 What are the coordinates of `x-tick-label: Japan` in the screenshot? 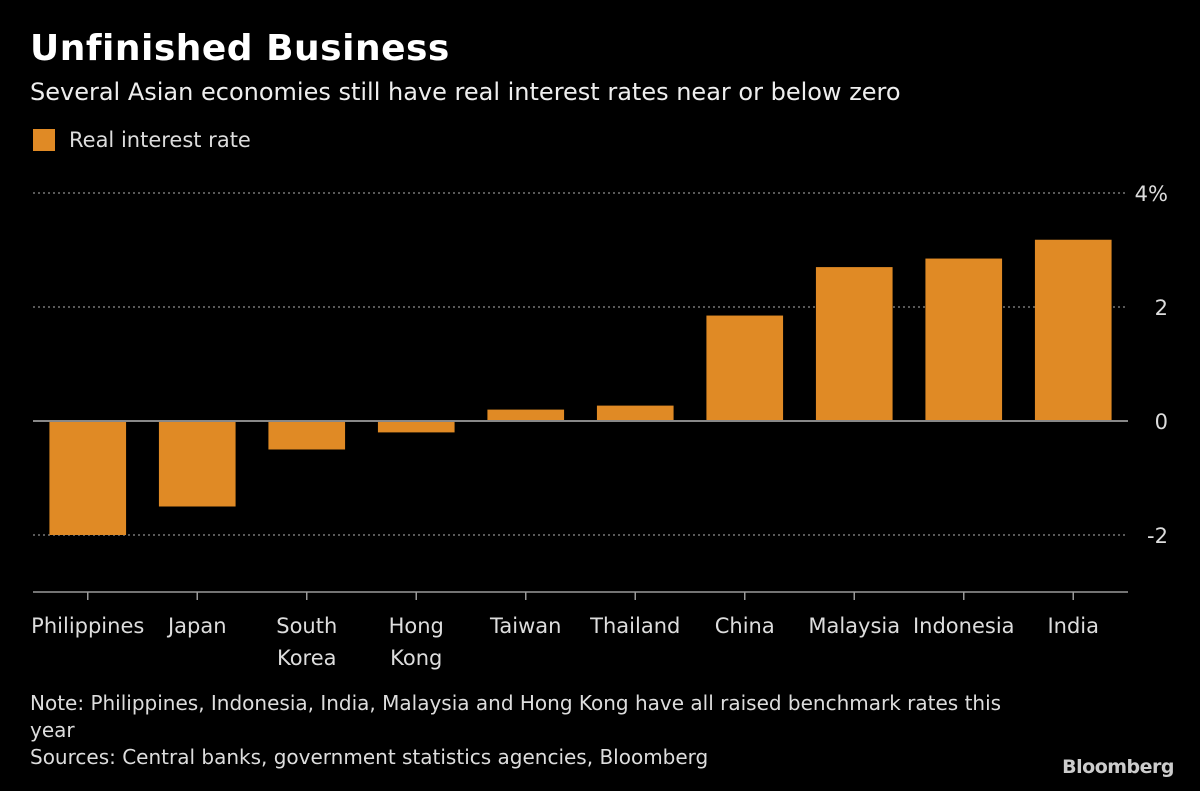 It's located at (196, 626).